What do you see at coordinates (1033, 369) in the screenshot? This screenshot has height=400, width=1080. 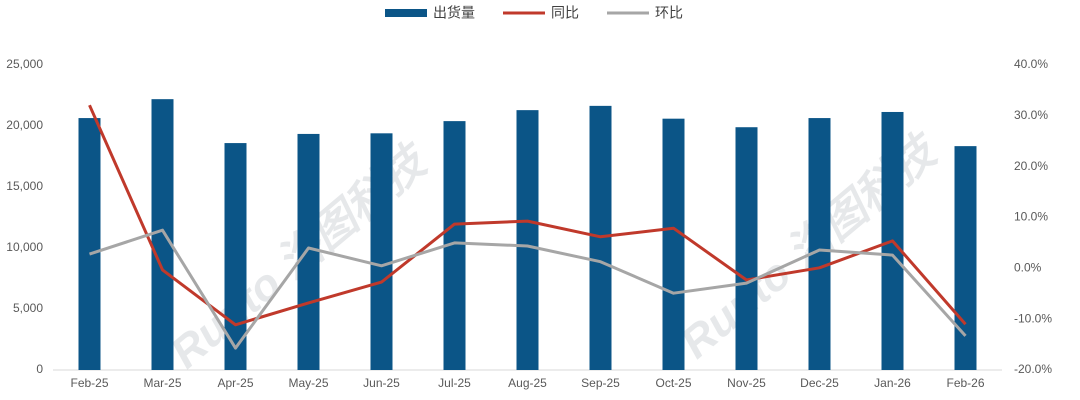 I see `y2-tick-label: -20.0%` at bounding box center [1033, 369].